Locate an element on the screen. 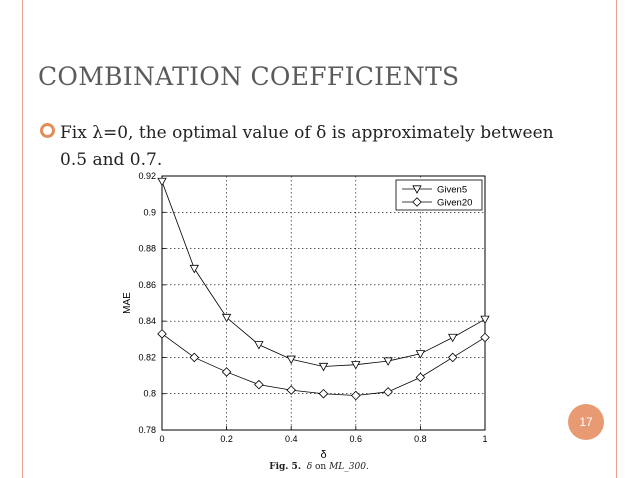 The image size is (638, 478). y-tick-label: 0.86 is located at coordinates (147, 285).